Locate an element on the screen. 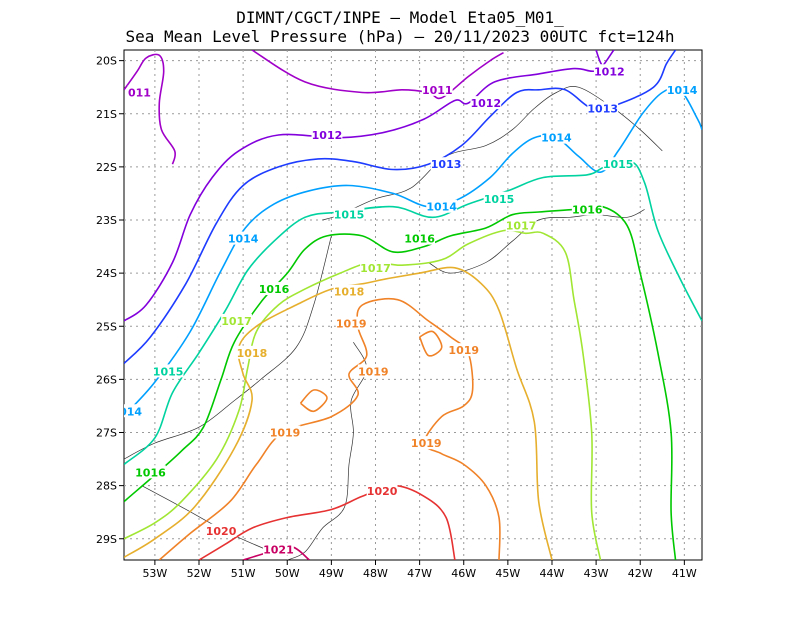  y-tick-label: 23S is located at coordinates (106, 220).